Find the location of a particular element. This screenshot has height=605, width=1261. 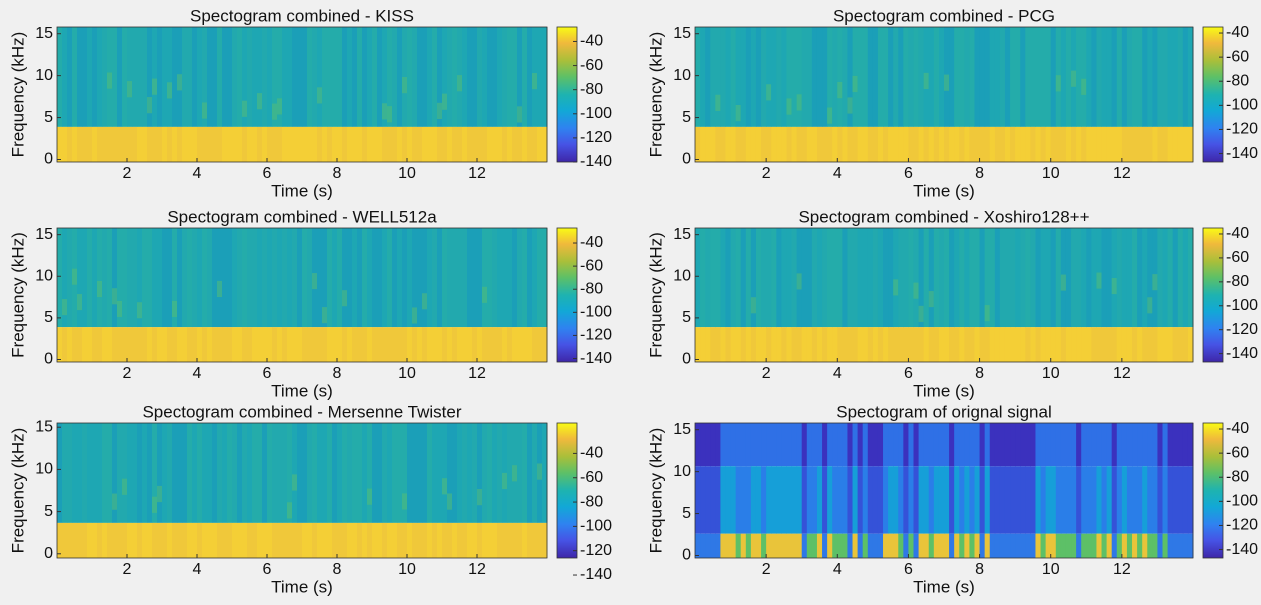

colorbar is located at coordinates (1213, 490).